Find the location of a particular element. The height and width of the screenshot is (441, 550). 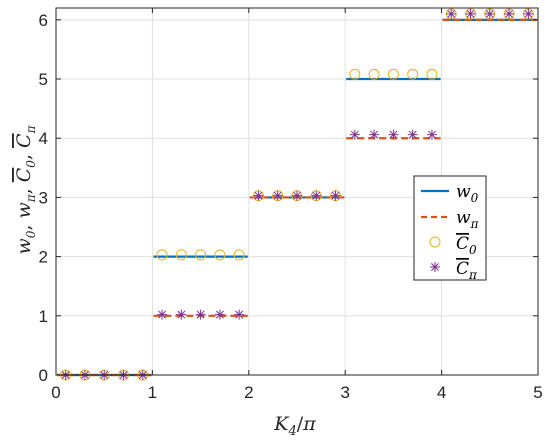

legend-cpi-label: Cπ is located at coordinates (467, 270).